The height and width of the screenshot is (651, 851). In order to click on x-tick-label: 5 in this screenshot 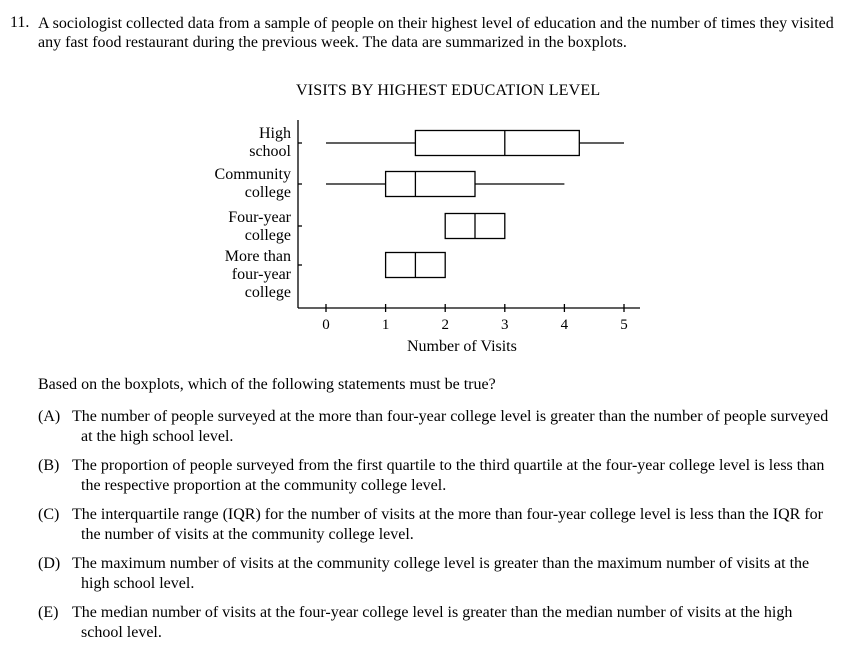, I will do `click(624, 325)`.